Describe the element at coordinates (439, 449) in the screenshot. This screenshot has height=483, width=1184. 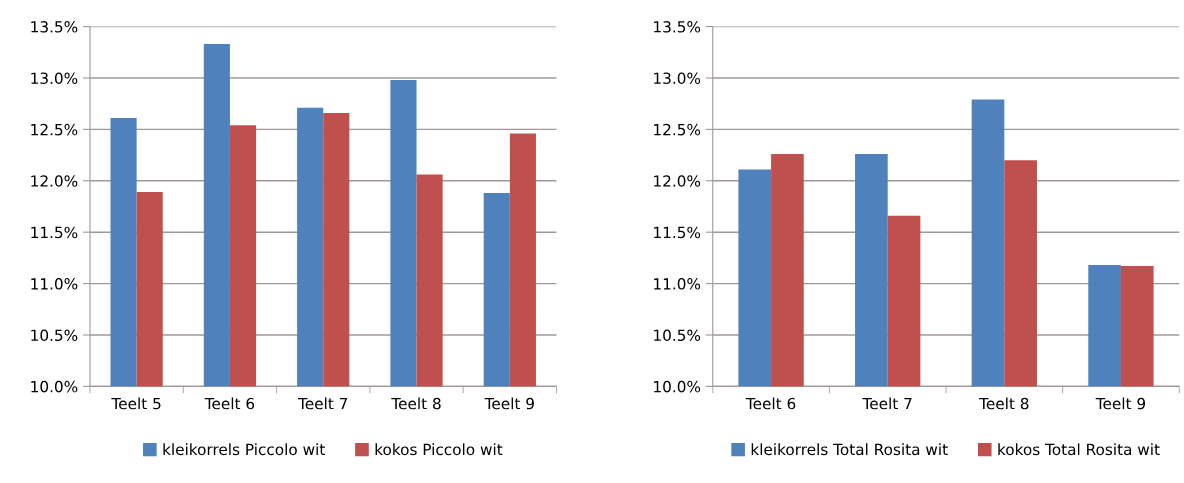
I see `legend-label: kokos Piccolo wit` at that location.